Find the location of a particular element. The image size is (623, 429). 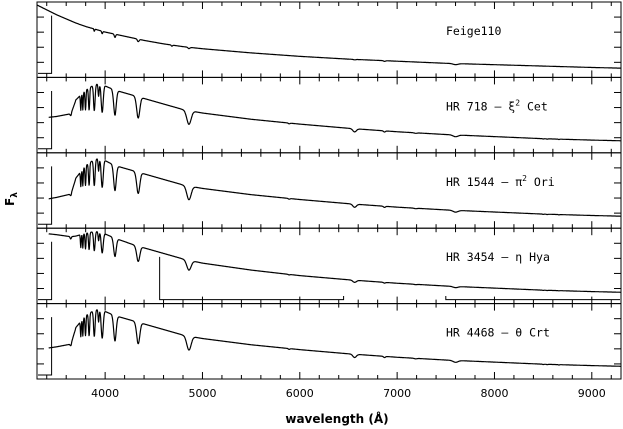

series-label: HR 4468 – θ Crt is located at coordinates (498, 333).